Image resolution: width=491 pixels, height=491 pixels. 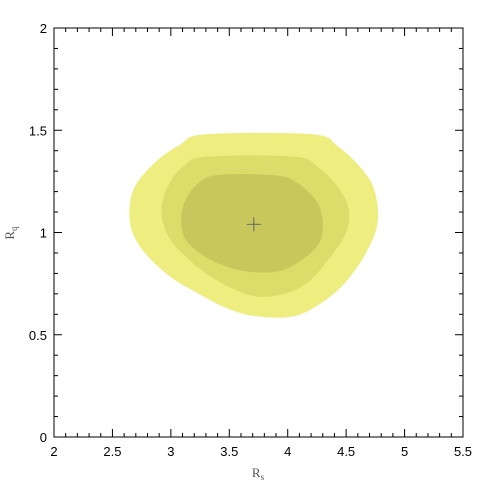 What do you see at coordinates (263, 477) in the screenshot?
I see `x-axis-label-sub: s` at bounding box center [263, 477].